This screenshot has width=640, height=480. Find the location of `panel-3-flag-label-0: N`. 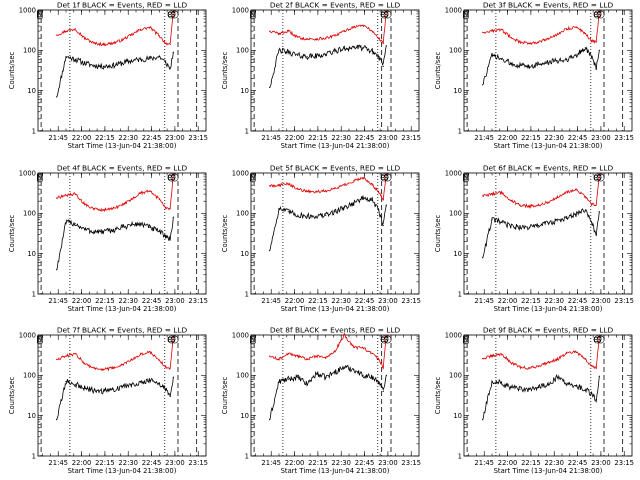

panel-3-flag-label-0: N is located at coordinates (465, 15).